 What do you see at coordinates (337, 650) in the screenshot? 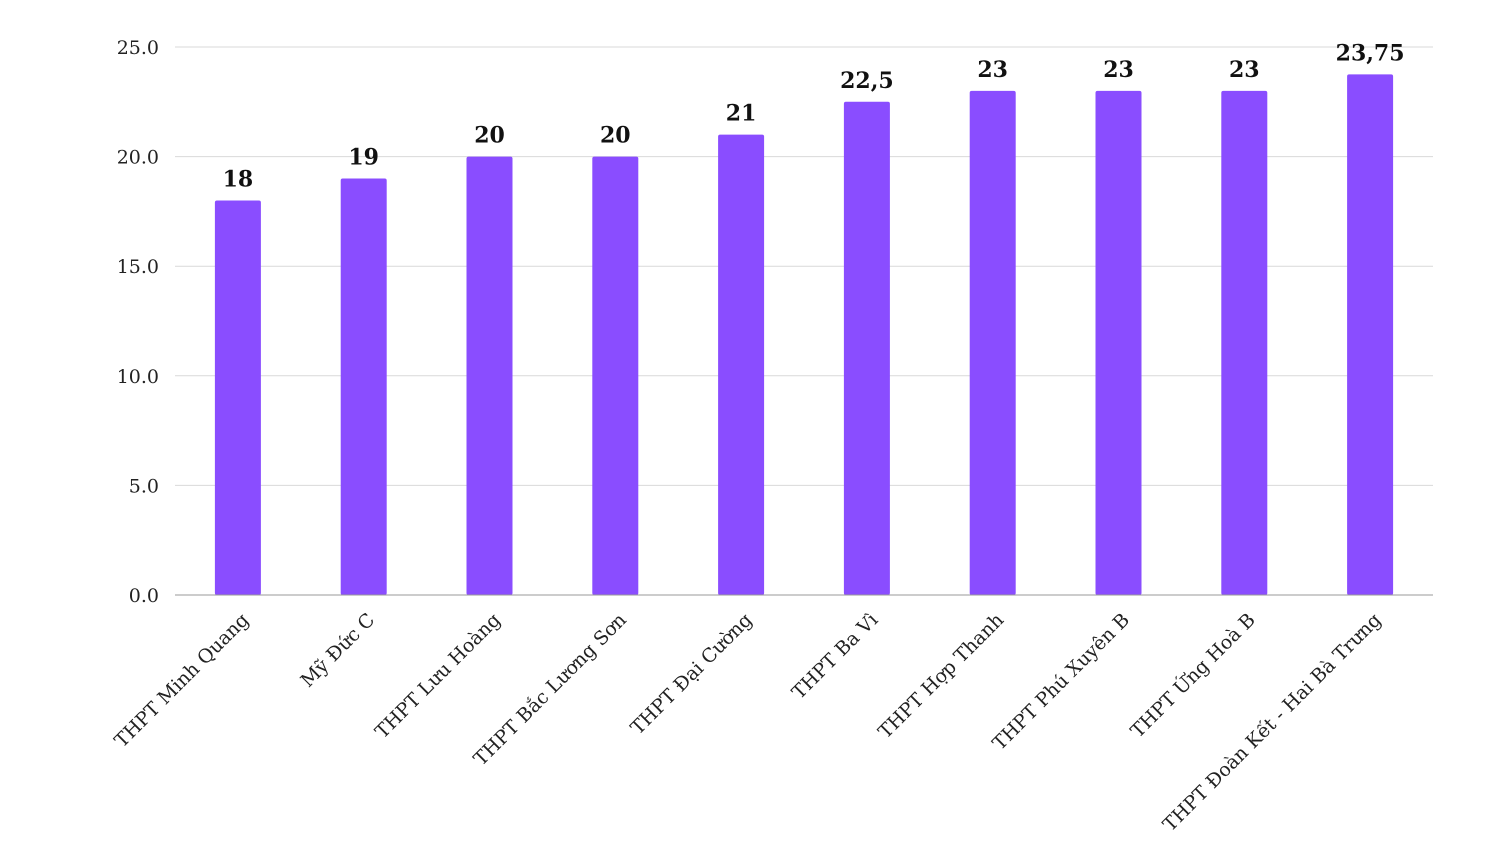
I see `x-tick-label: Mỹ Đức C` at bounding box center [337, 650].